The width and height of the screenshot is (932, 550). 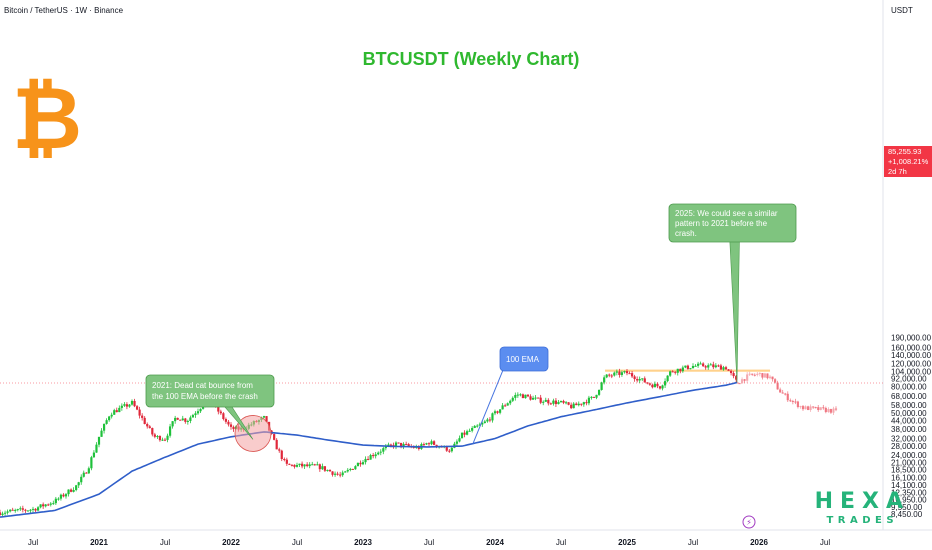 What do you see at coordinates (909, 429) in the screenshot?
I see `y-tick-label: 38,000.00` at bounding box center [909, 429].